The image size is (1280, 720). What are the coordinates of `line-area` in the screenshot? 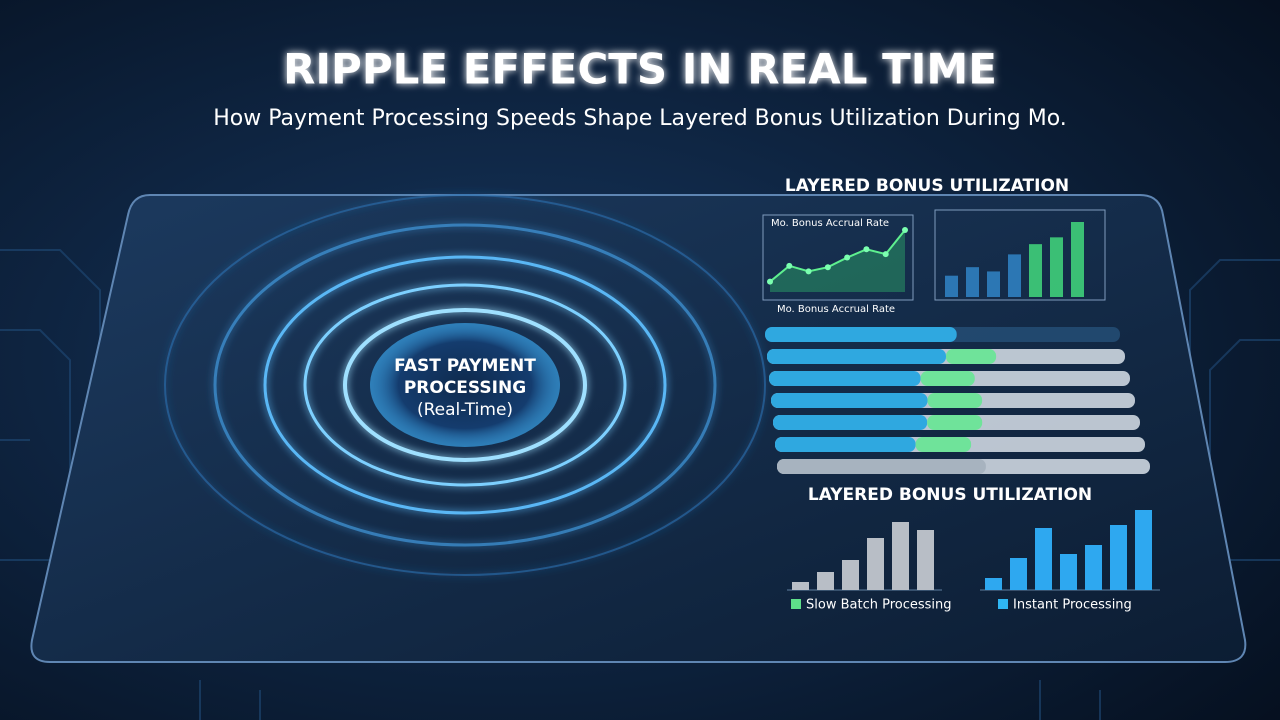 It's located at (837, 261).